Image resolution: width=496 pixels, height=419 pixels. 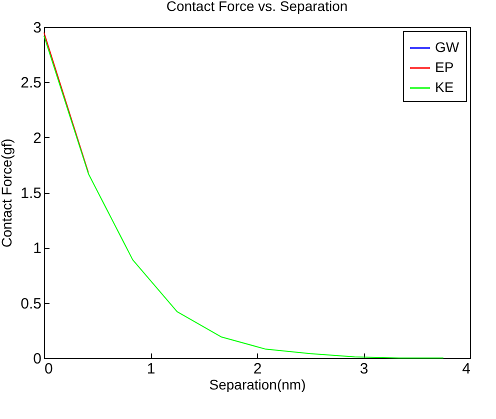 What do you see at coordinates (7, 193) in the screenshot?
I see `y-axis-title: Contact Force(gf)` at bounding box center [7, 193].